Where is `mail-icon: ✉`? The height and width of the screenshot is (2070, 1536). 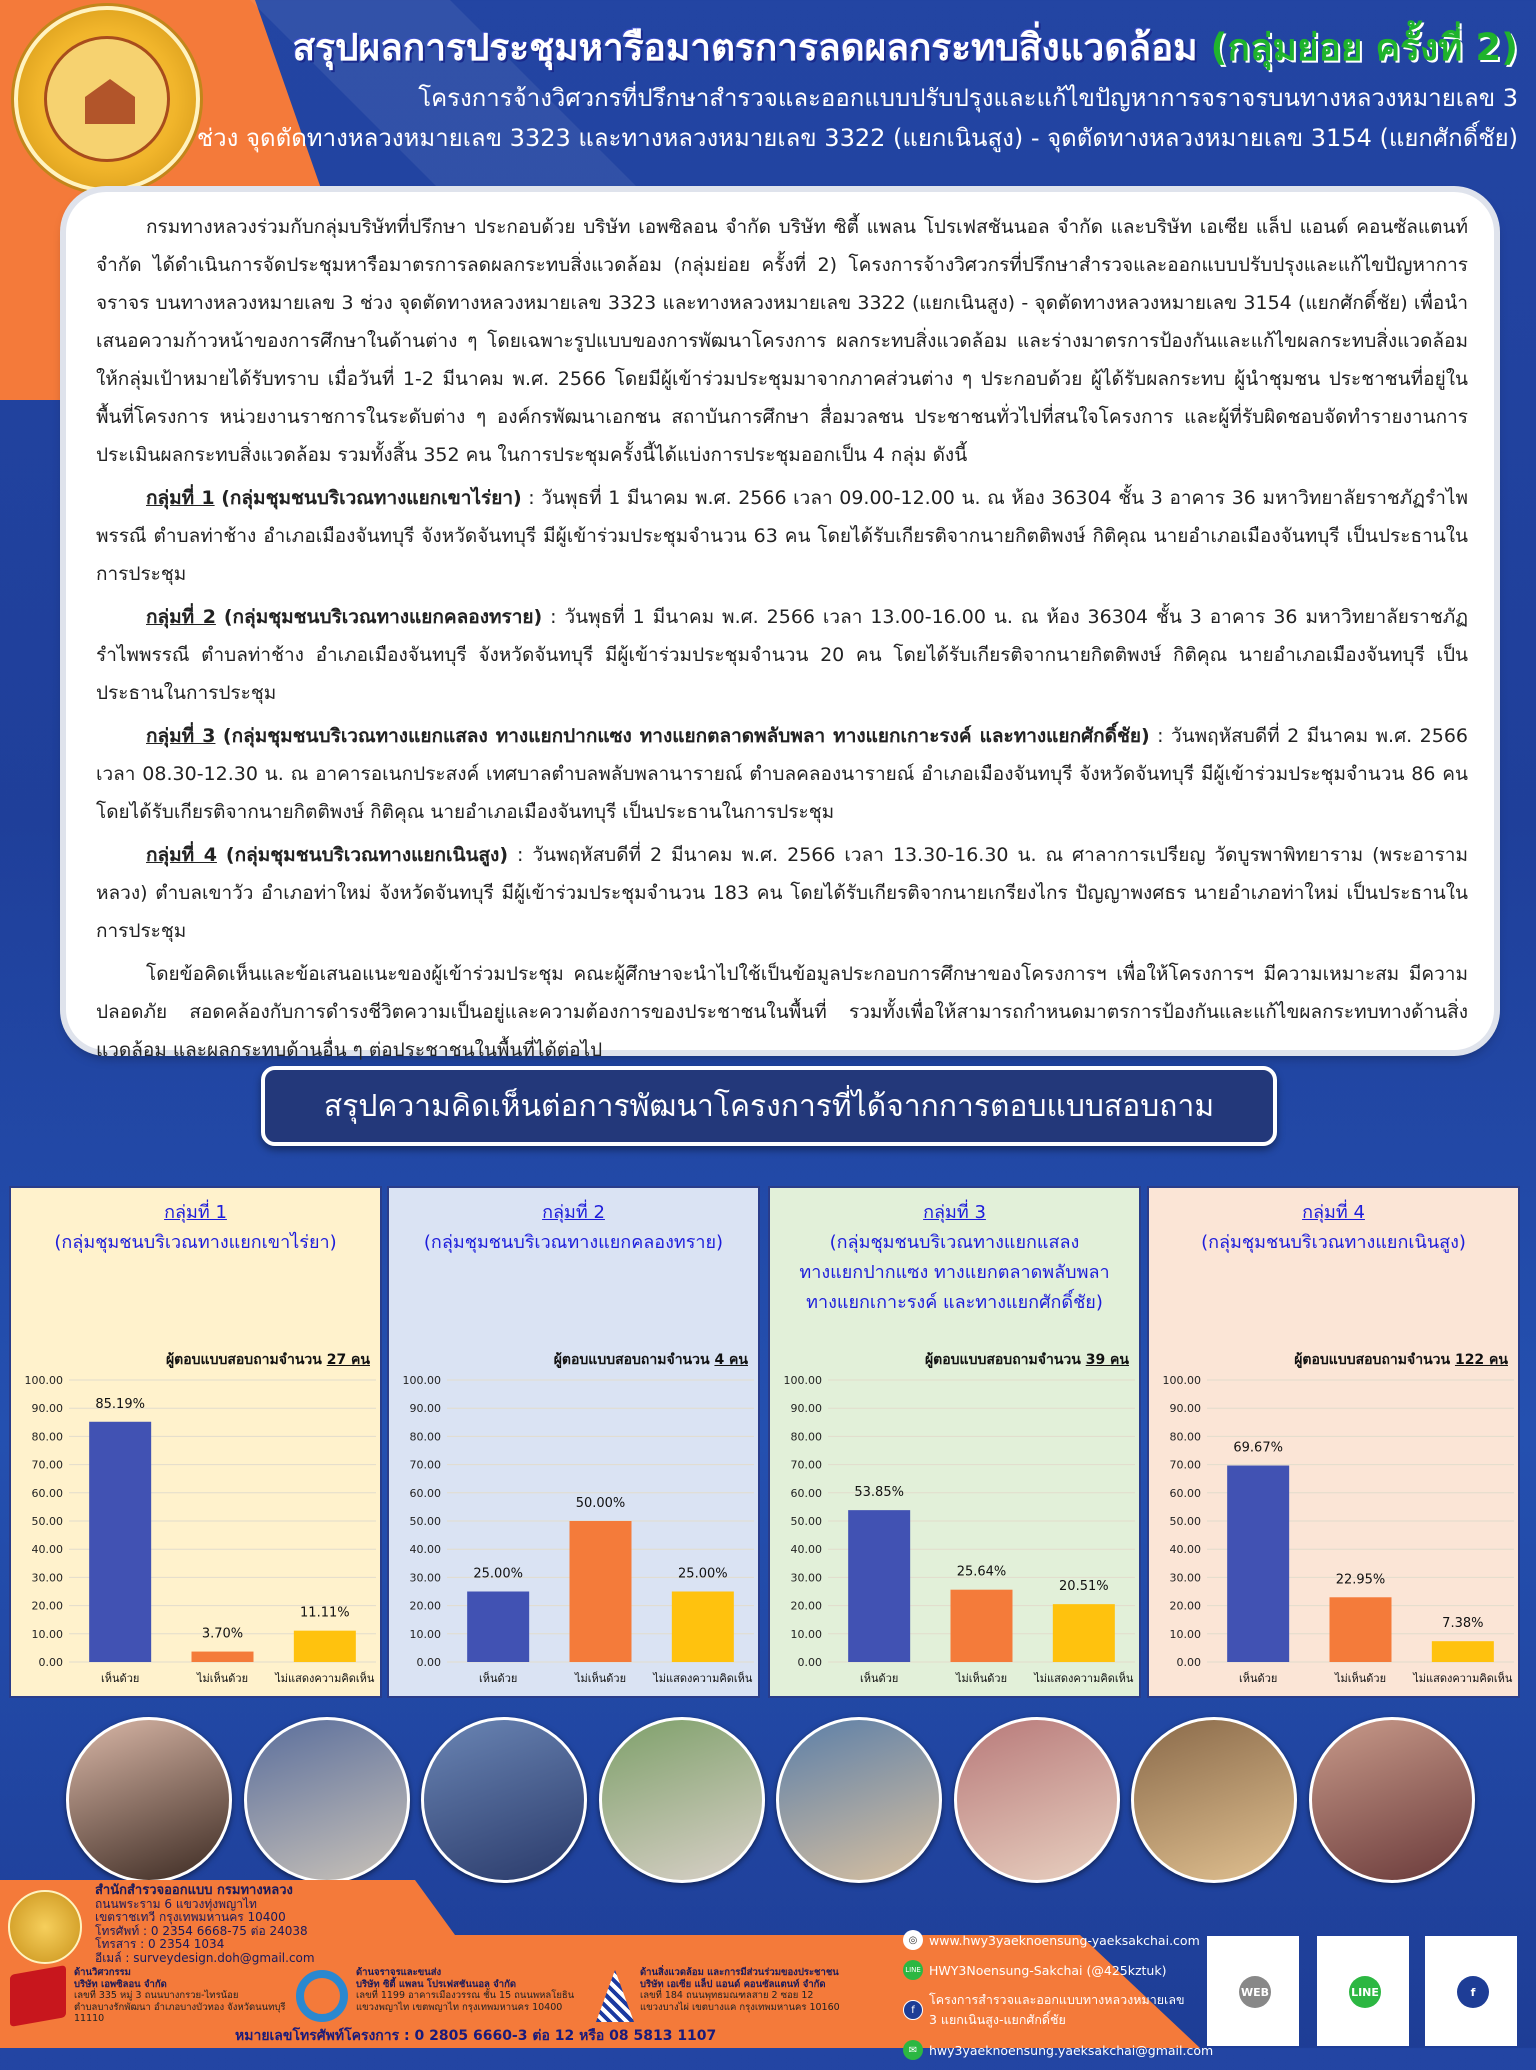 mail-icon: ✉ is located at coordinates (913, 2050).